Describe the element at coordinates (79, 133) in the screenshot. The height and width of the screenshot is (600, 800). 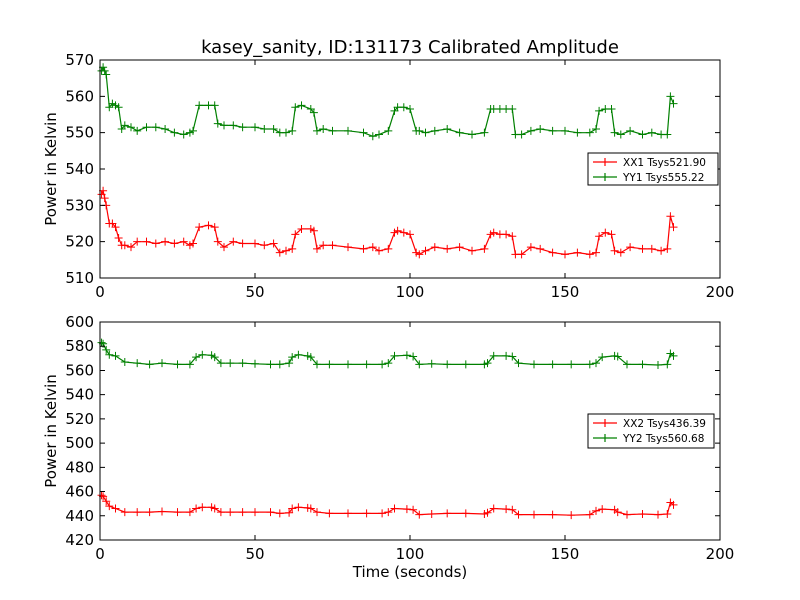
I see `y-tick-label: 550` at that location.